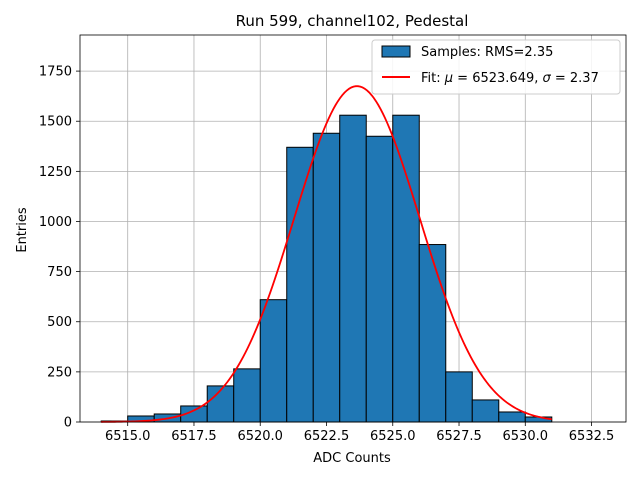 This screenshot has width=640, height=480. What do you see at coordinates (592, 436) in the screenshot?
I see `x-tick-label: 6532.5` at bounding box center [592, 436].